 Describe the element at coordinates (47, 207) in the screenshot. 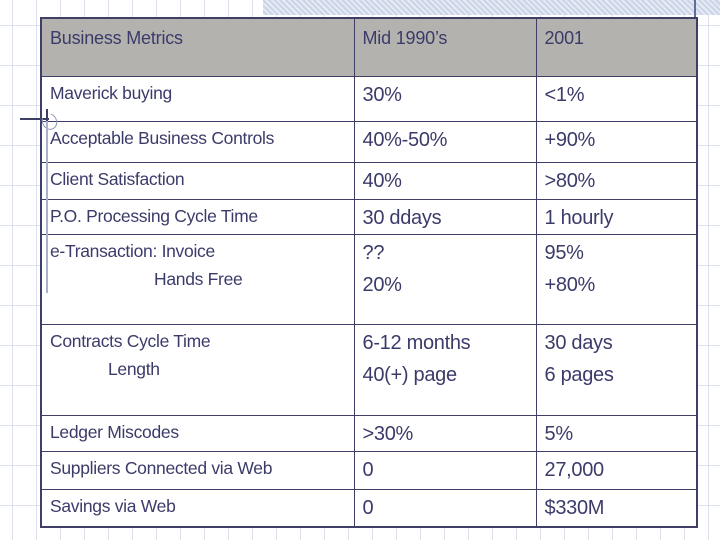

I see `thin-vertical-guide-line` at that location.